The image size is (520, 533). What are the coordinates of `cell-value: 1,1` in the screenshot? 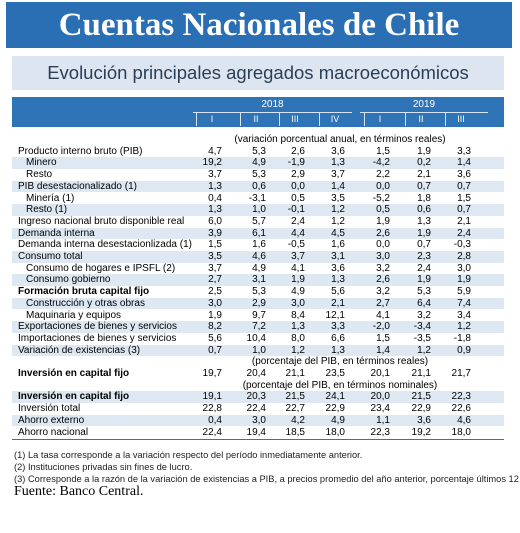 It's located at (383, 420).